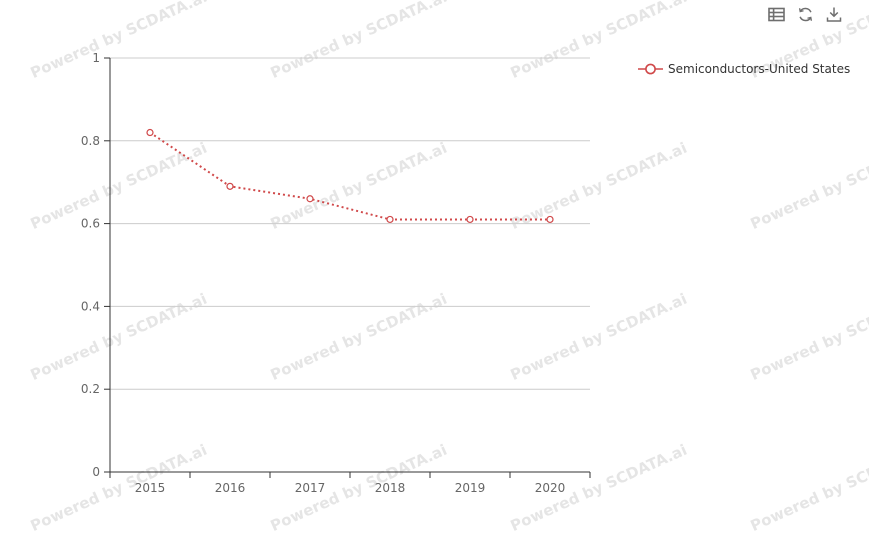 This screenshot has width=869, height=553. Describe the element at coordinates (96, 58) in the screenshot. I see `y-axis-label: 1` at that location.